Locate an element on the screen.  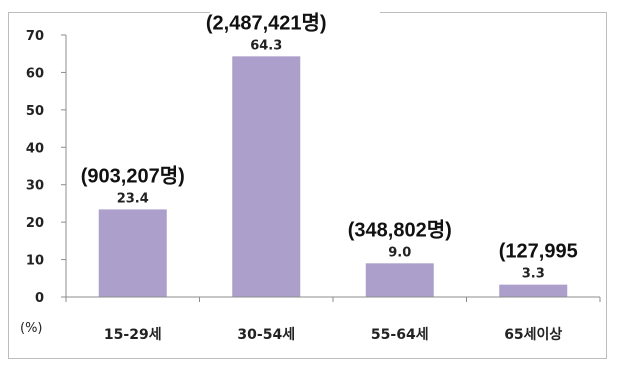
value-label: 9.0 is located at coordinates (399, 252).